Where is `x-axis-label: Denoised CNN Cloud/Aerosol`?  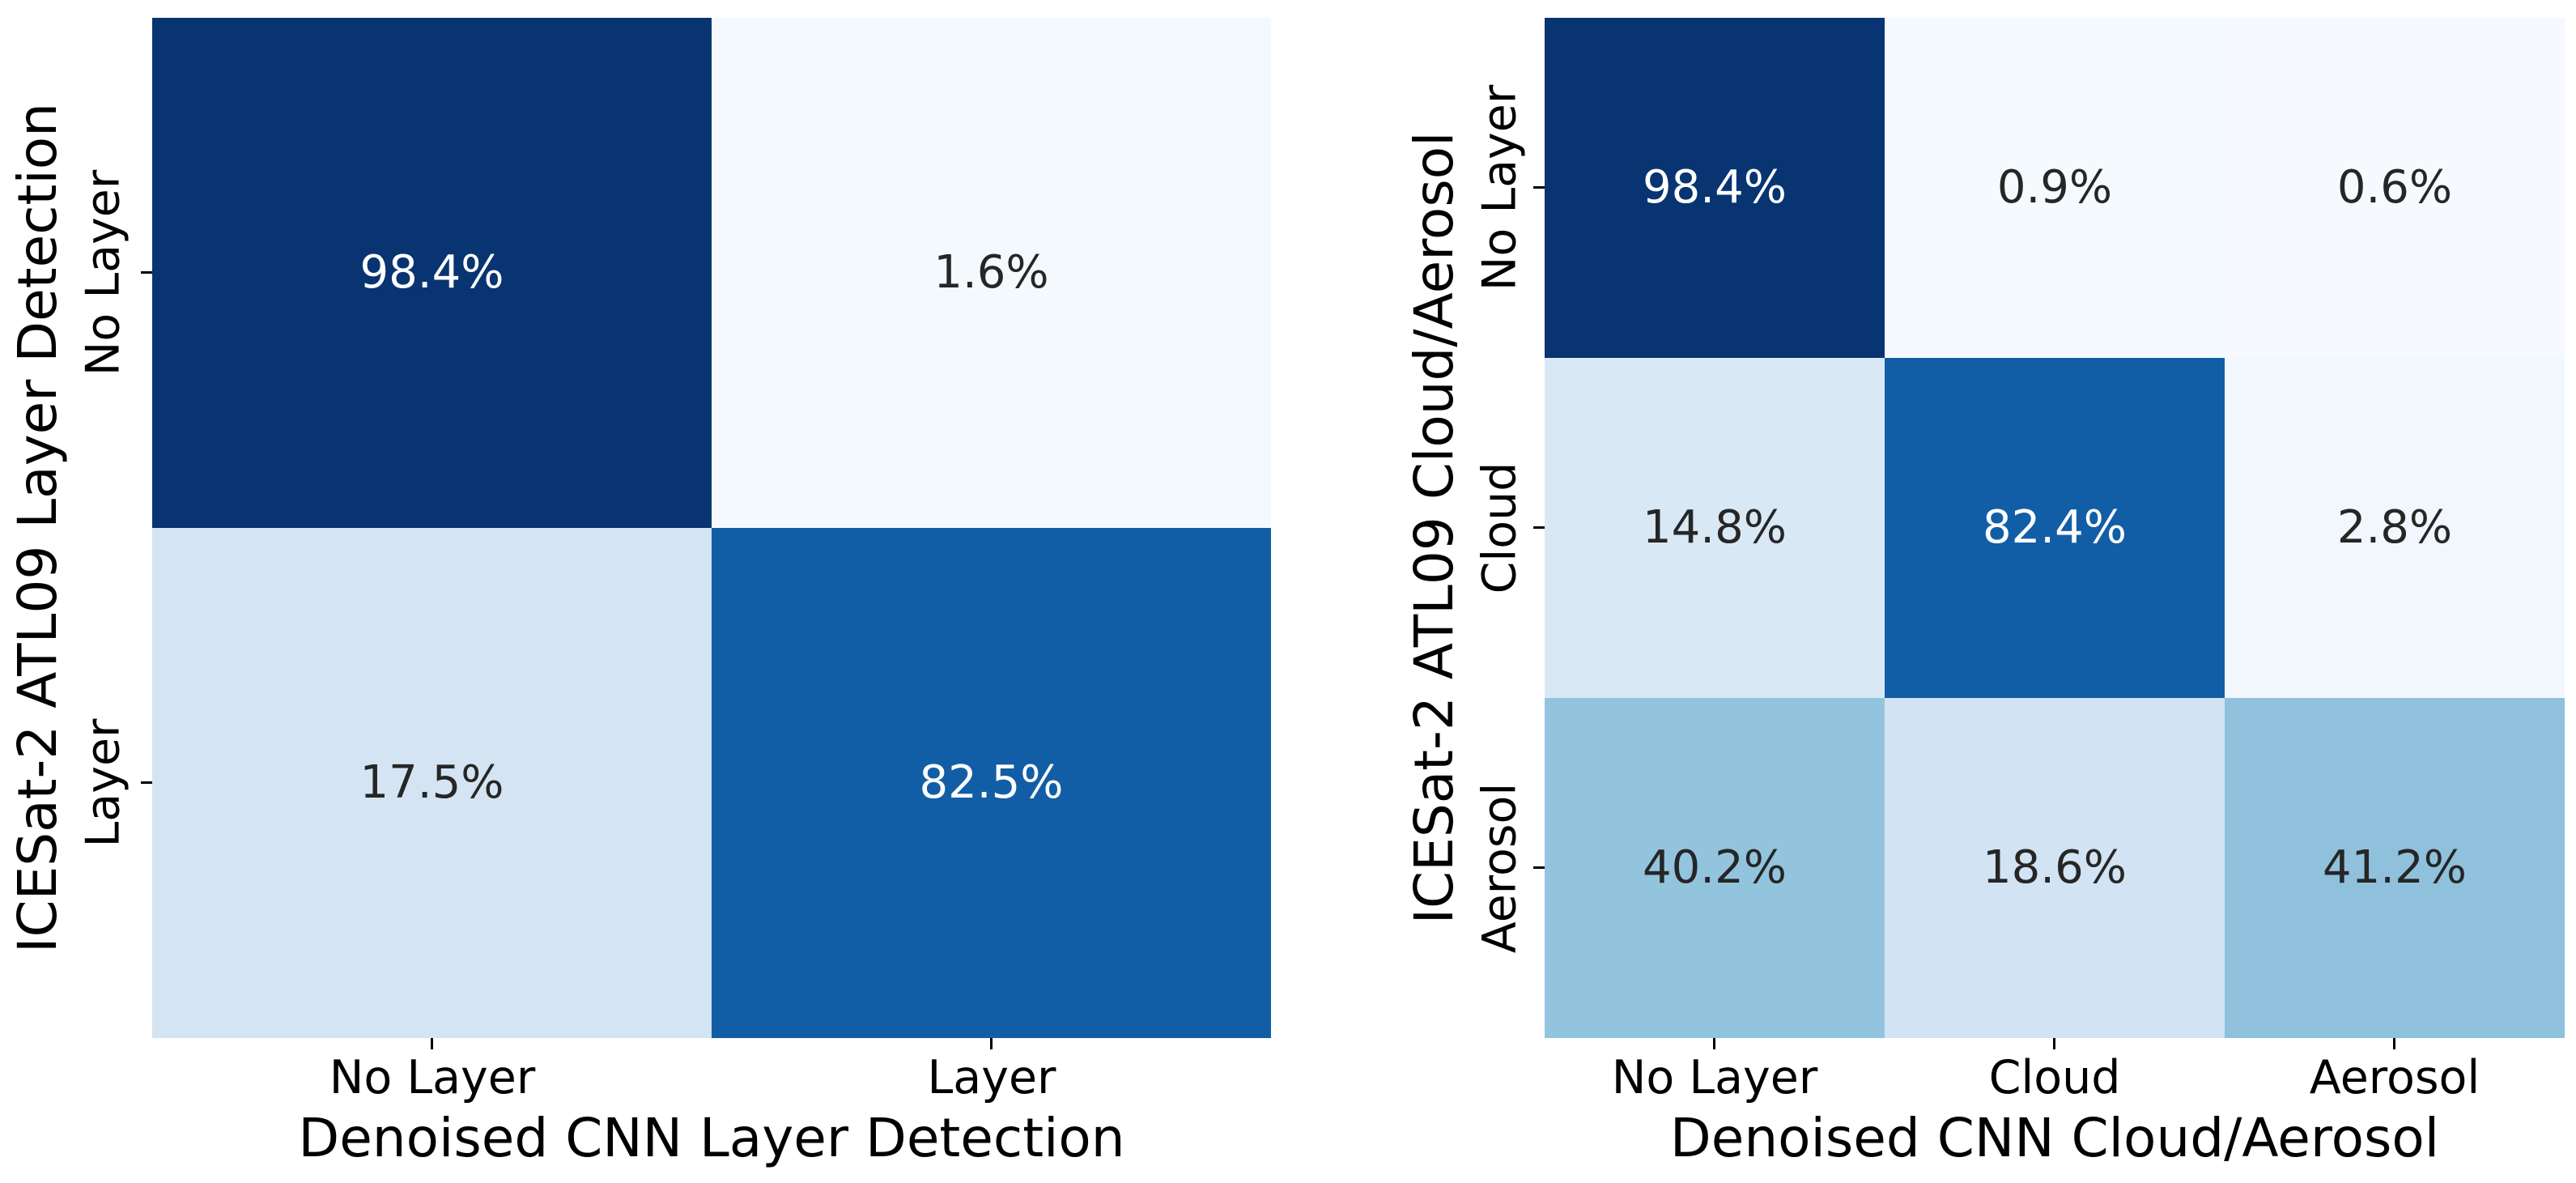 x-axis-label: Denoised CNN Cloud/Aerosol is located at coordinates (2054, 1138).